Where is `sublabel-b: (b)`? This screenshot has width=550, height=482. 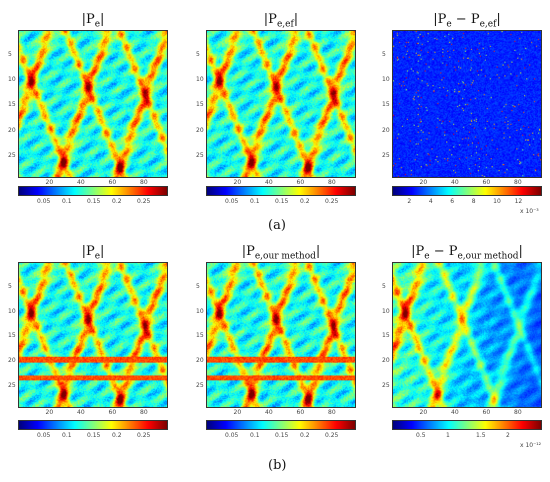
sublabel-b: (b) is located at coordinates (277, 465).